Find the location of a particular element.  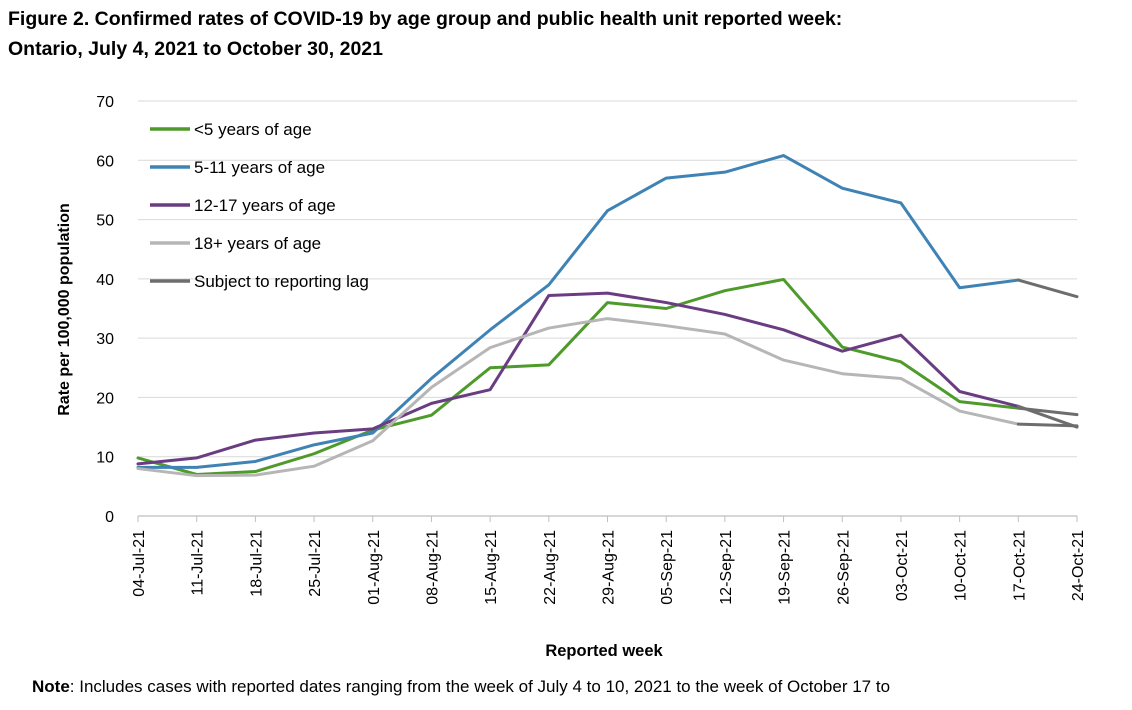

x-axis-title: Reported week is located at coordinates (604, 651).